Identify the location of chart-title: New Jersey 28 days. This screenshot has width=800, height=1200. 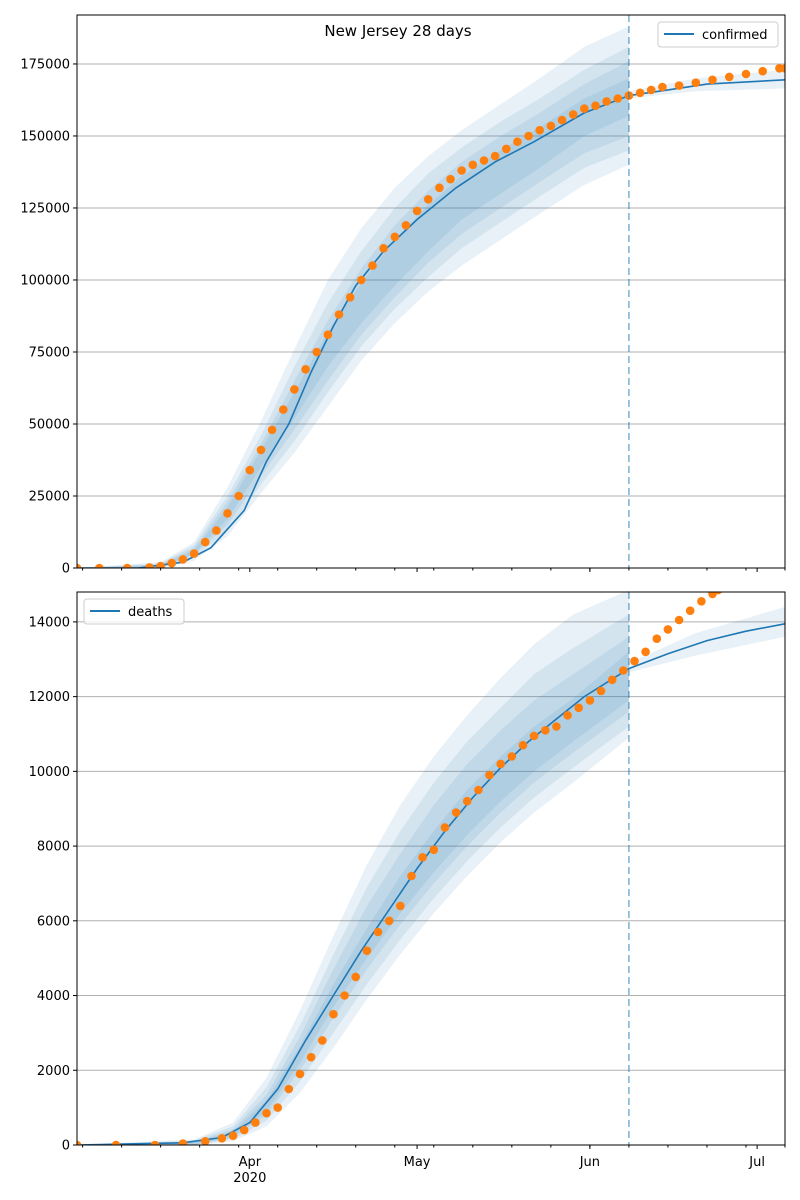
(397, 31).